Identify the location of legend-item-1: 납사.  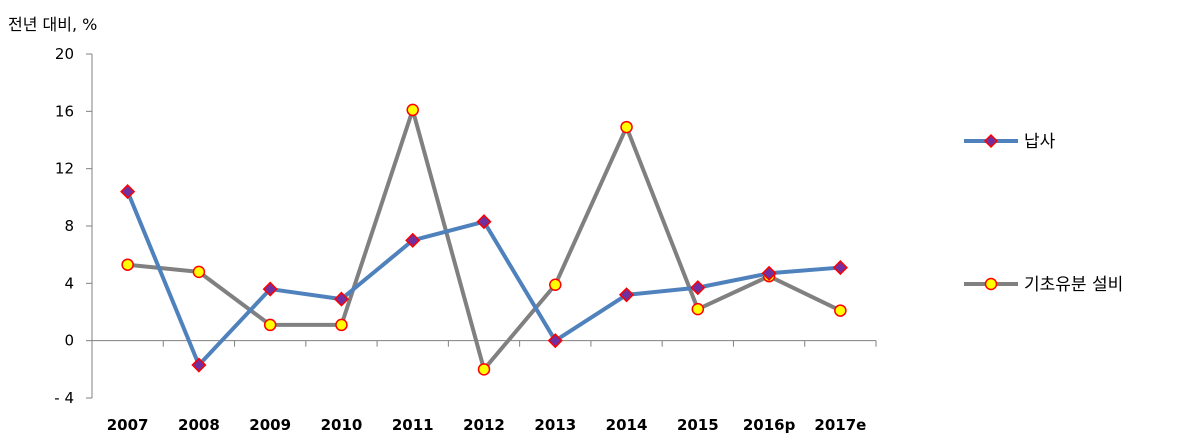
(1010, 142).